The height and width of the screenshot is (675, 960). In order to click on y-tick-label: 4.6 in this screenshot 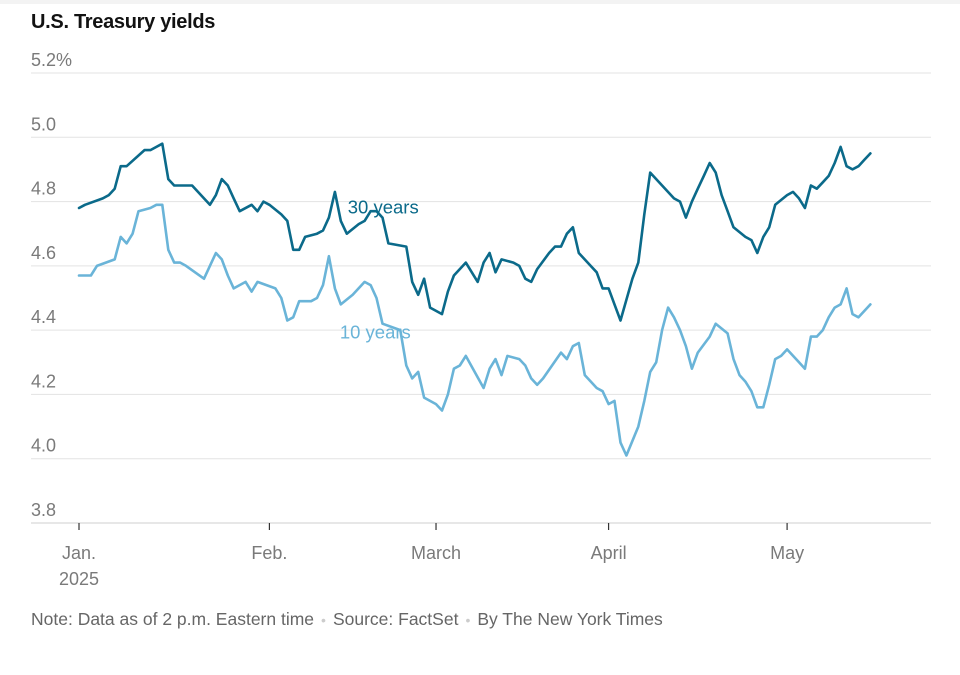, I will do `click(43, 253)`.